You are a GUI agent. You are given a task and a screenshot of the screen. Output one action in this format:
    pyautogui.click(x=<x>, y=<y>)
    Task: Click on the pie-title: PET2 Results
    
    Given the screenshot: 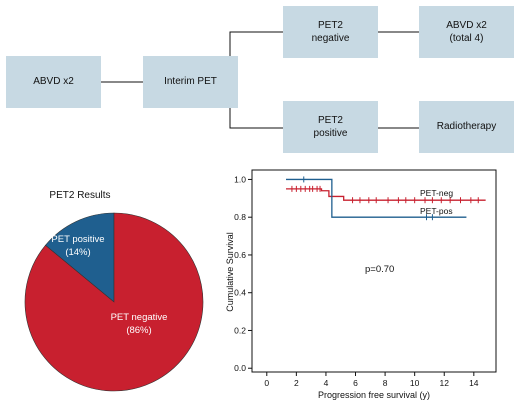 What is the action you would take?
    pyautogui.click(x=79, y=195)
    